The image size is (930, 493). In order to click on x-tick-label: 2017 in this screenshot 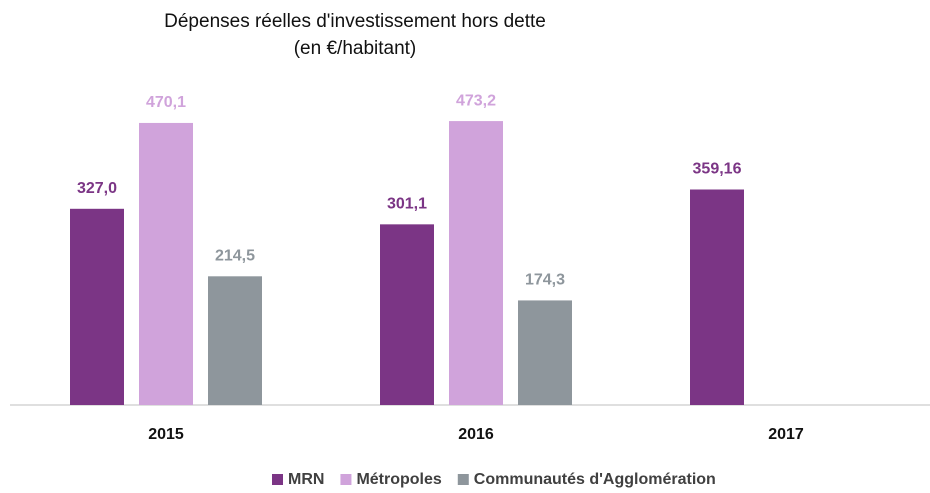, I will do `click(786, 434)`.